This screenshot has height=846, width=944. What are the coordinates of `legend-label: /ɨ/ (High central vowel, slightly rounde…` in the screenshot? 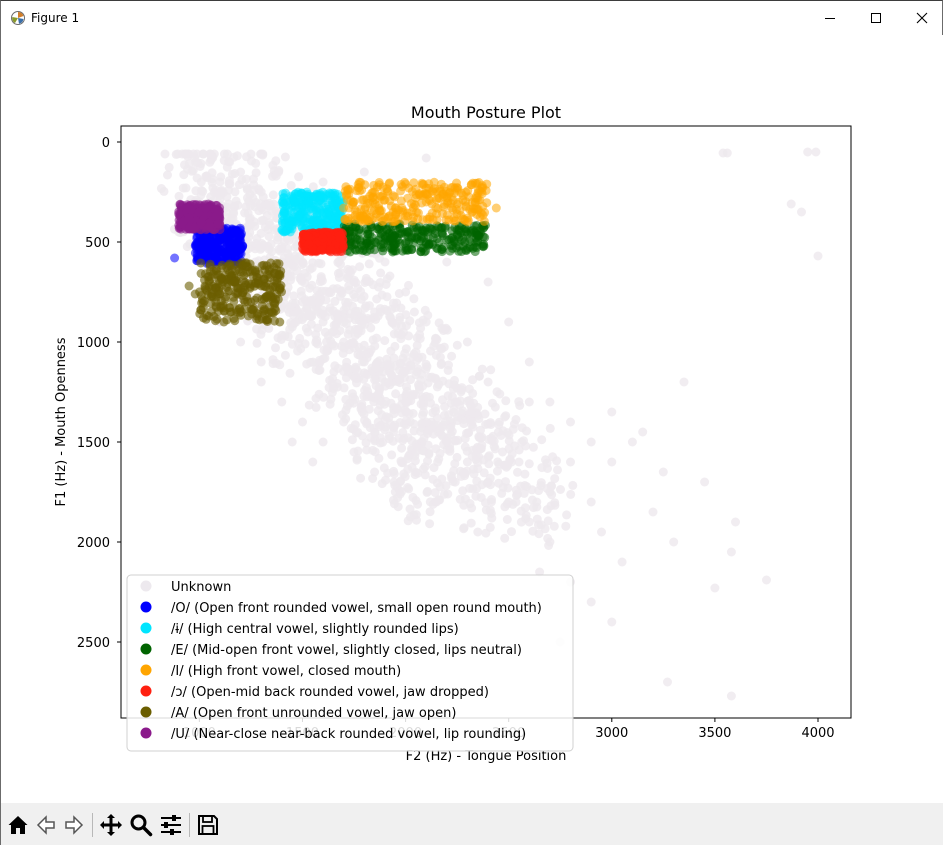 It's located at (315, 629).